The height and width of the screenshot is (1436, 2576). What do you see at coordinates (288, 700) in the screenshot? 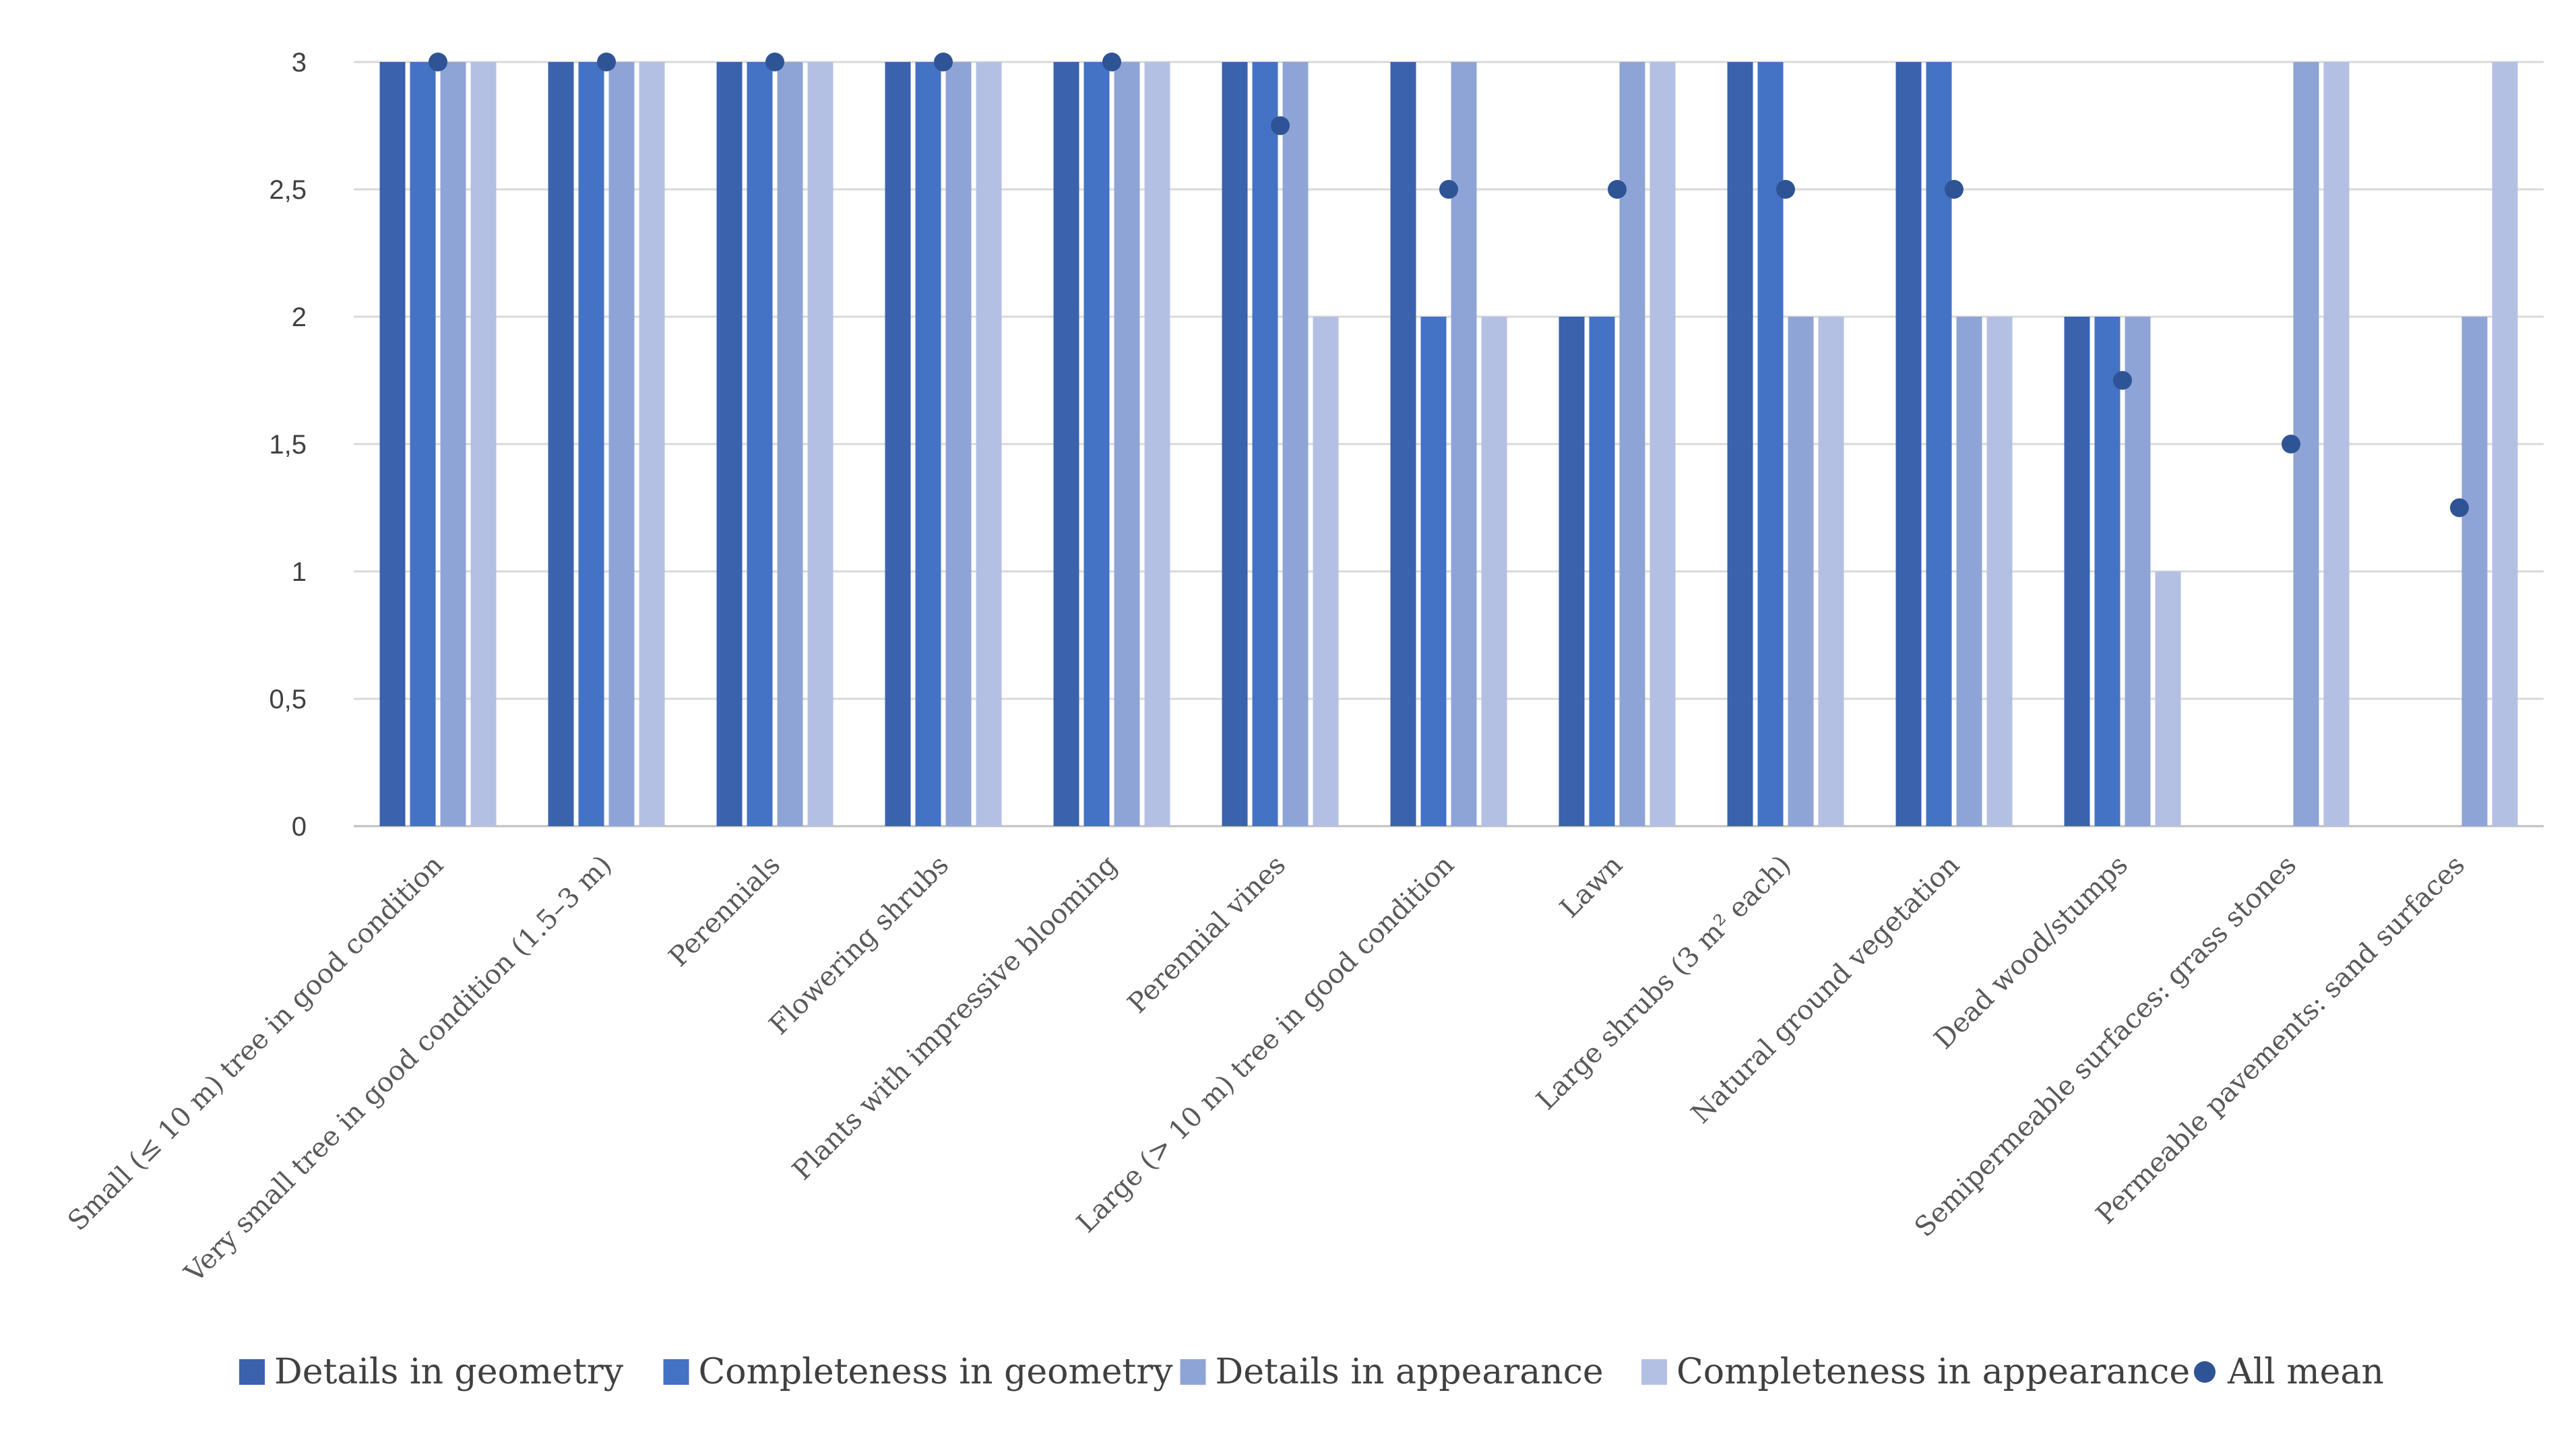
I see `y-tick-label: 0,5` at bounding box center [288, 700].